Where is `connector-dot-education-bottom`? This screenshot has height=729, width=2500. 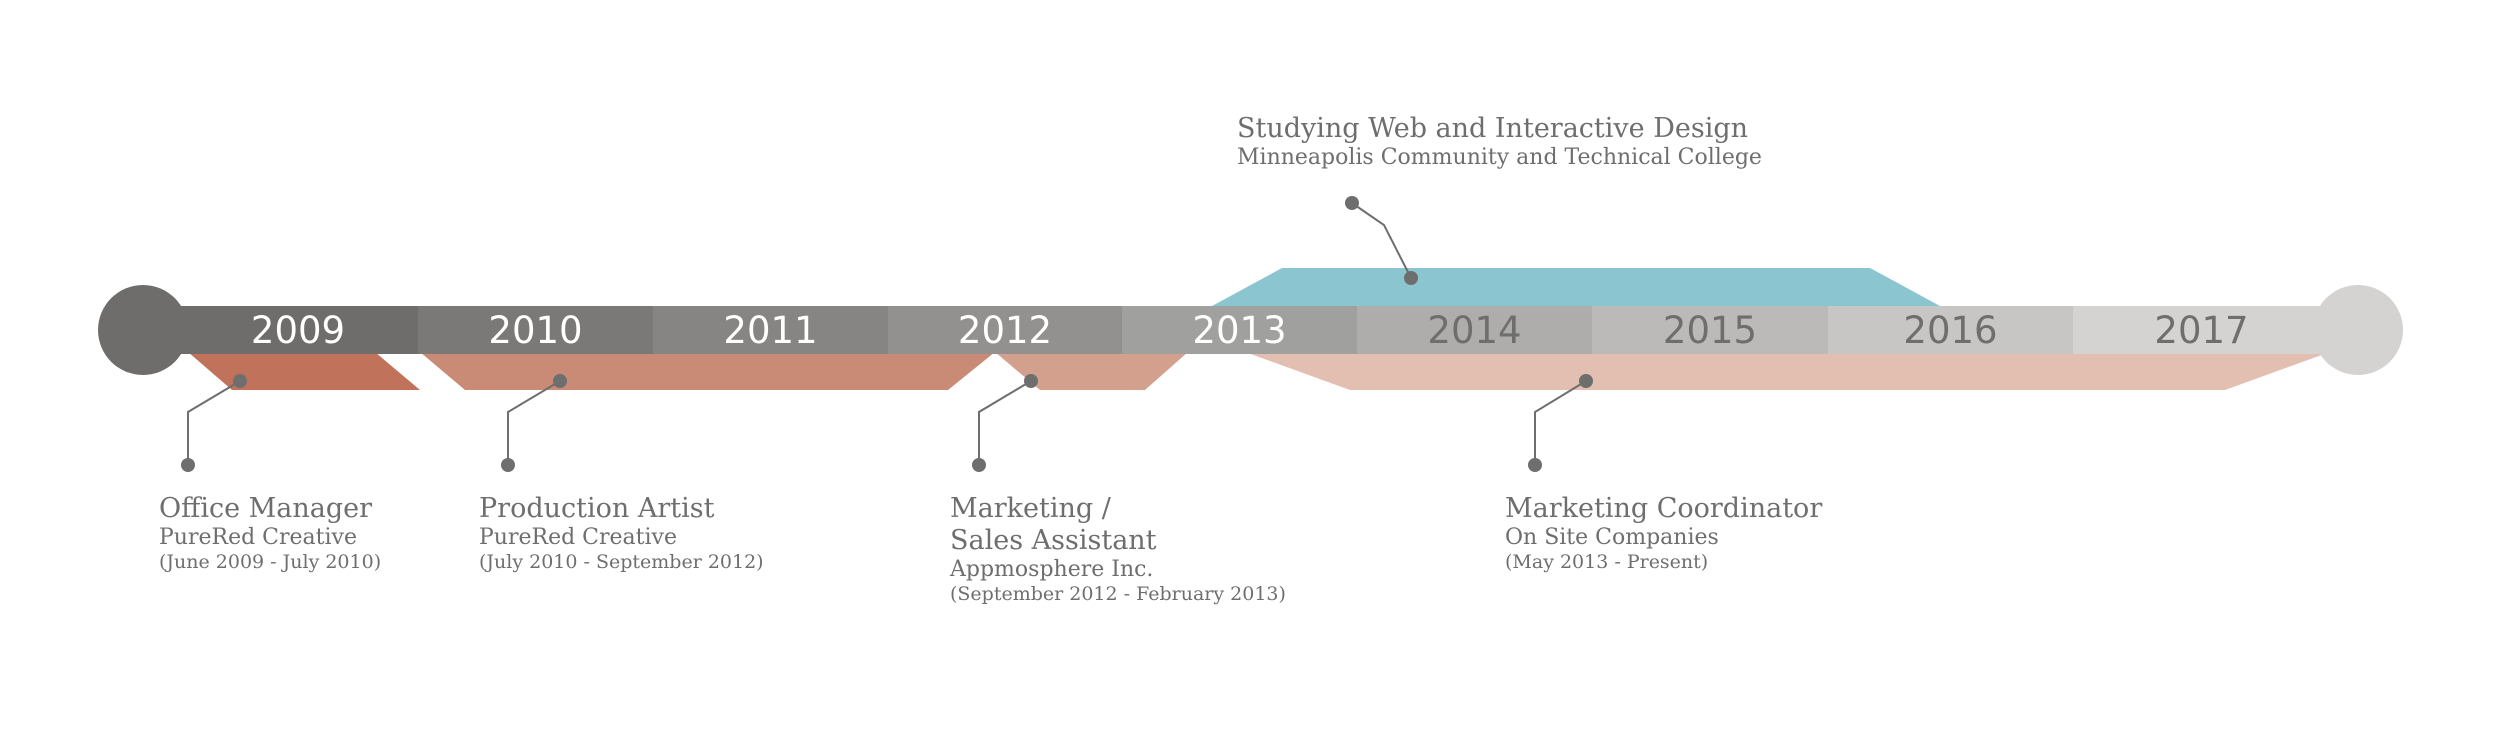 connector-dot-education-bottom is located at coordinates (1411, 278).